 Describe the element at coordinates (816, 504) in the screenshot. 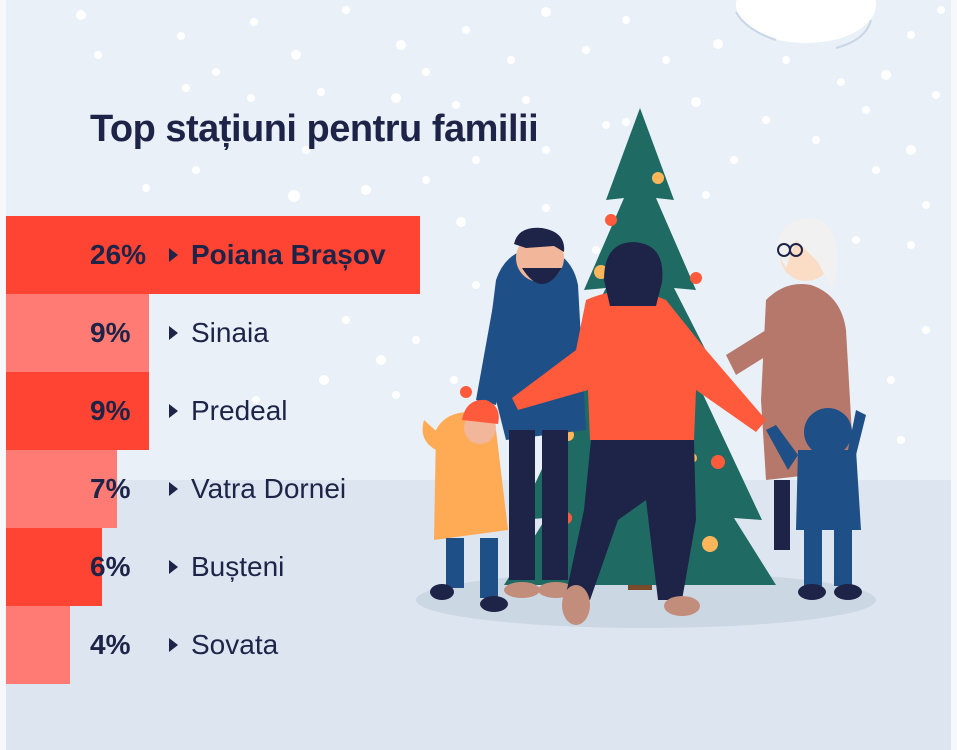

I see `child-right-figure` at that location.